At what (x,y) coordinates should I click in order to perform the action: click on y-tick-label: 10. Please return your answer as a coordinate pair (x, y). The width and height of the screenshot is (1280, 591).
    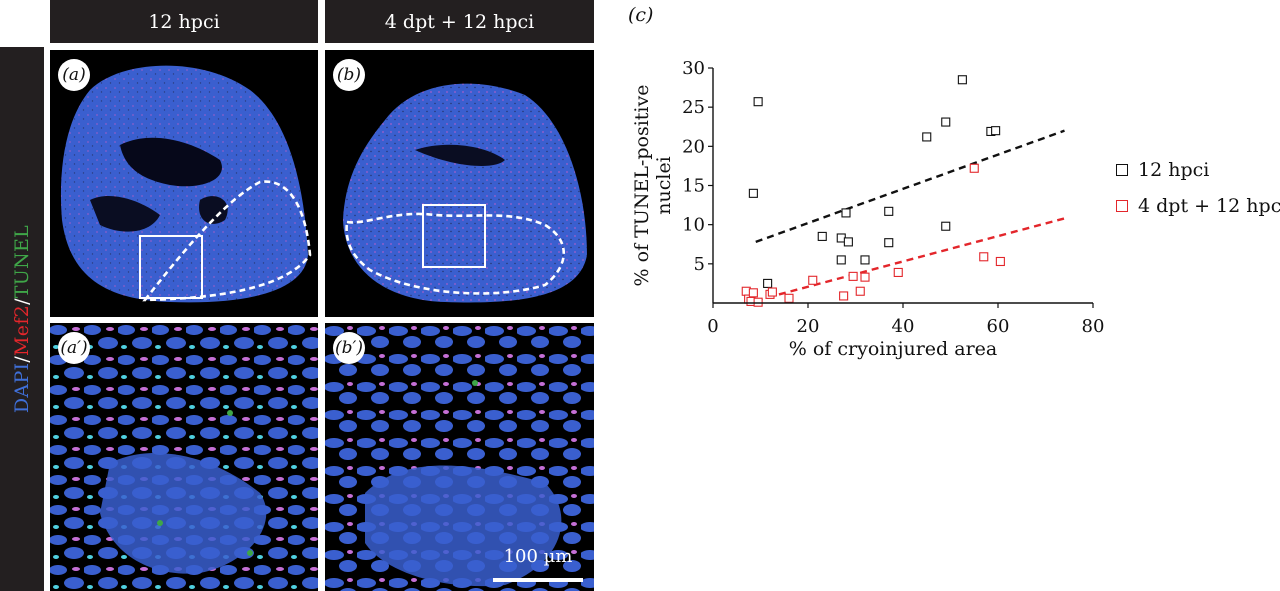
    Looking at the image, I should click on (693, 225).